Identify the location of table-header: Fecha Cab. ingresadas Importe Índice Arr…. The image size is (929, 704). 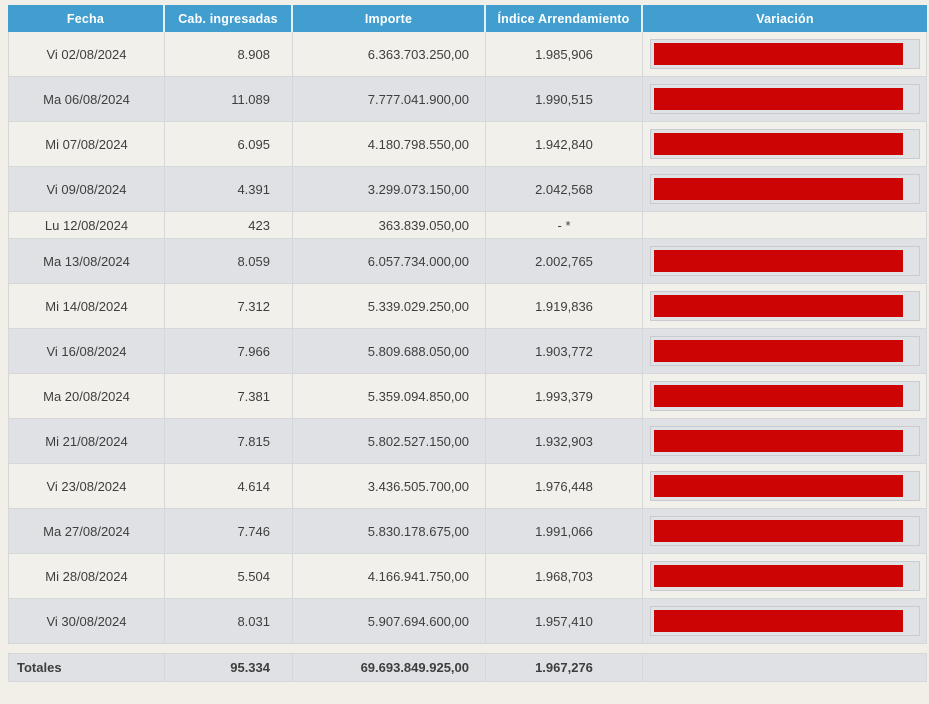
(467, 18).